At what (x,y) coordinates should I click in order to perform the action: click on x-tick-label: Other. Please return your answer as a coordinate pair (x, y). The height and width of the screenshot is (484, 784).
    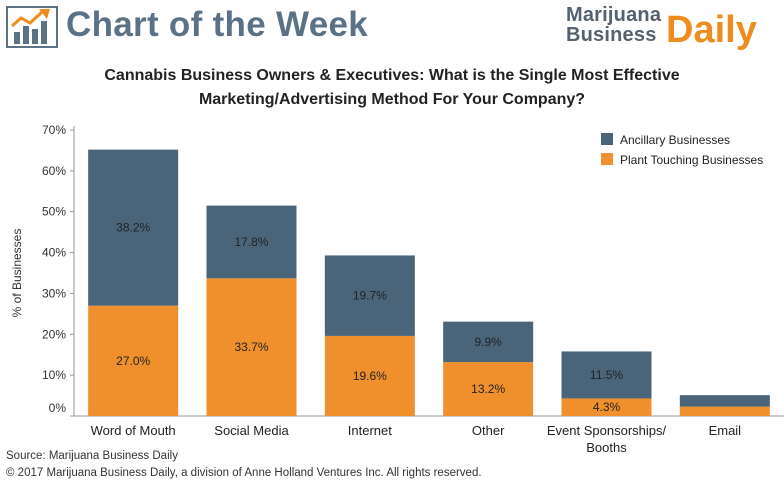
    Looking at the image, I should click on (488, 430).